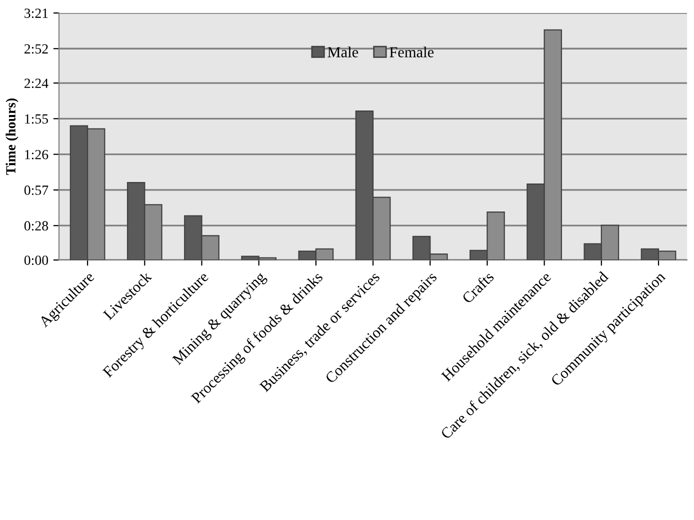 The height and width of the screenshot is (520, 694). Describe the element at coordinates (12, 136) in the screenshot. I see `y-axis-title: Time (hours)` at that location.